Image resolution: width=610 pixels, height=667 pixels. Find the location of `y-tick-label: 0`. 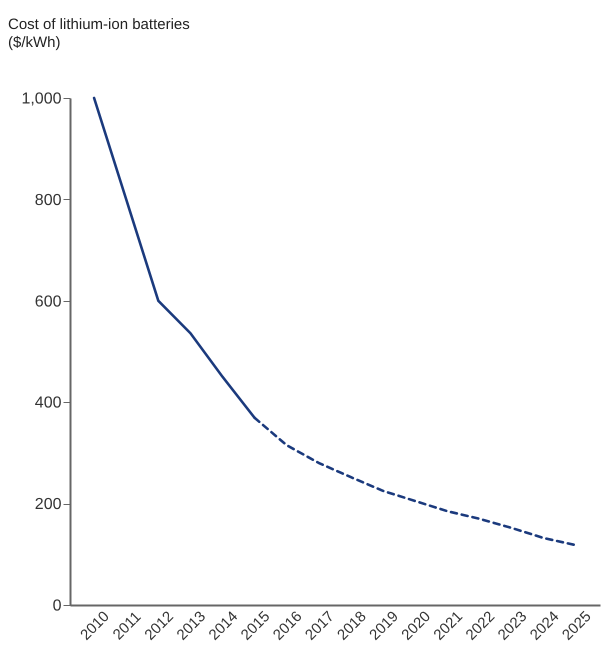

y-tick-label: 0 is located at coordinates (57, 606).